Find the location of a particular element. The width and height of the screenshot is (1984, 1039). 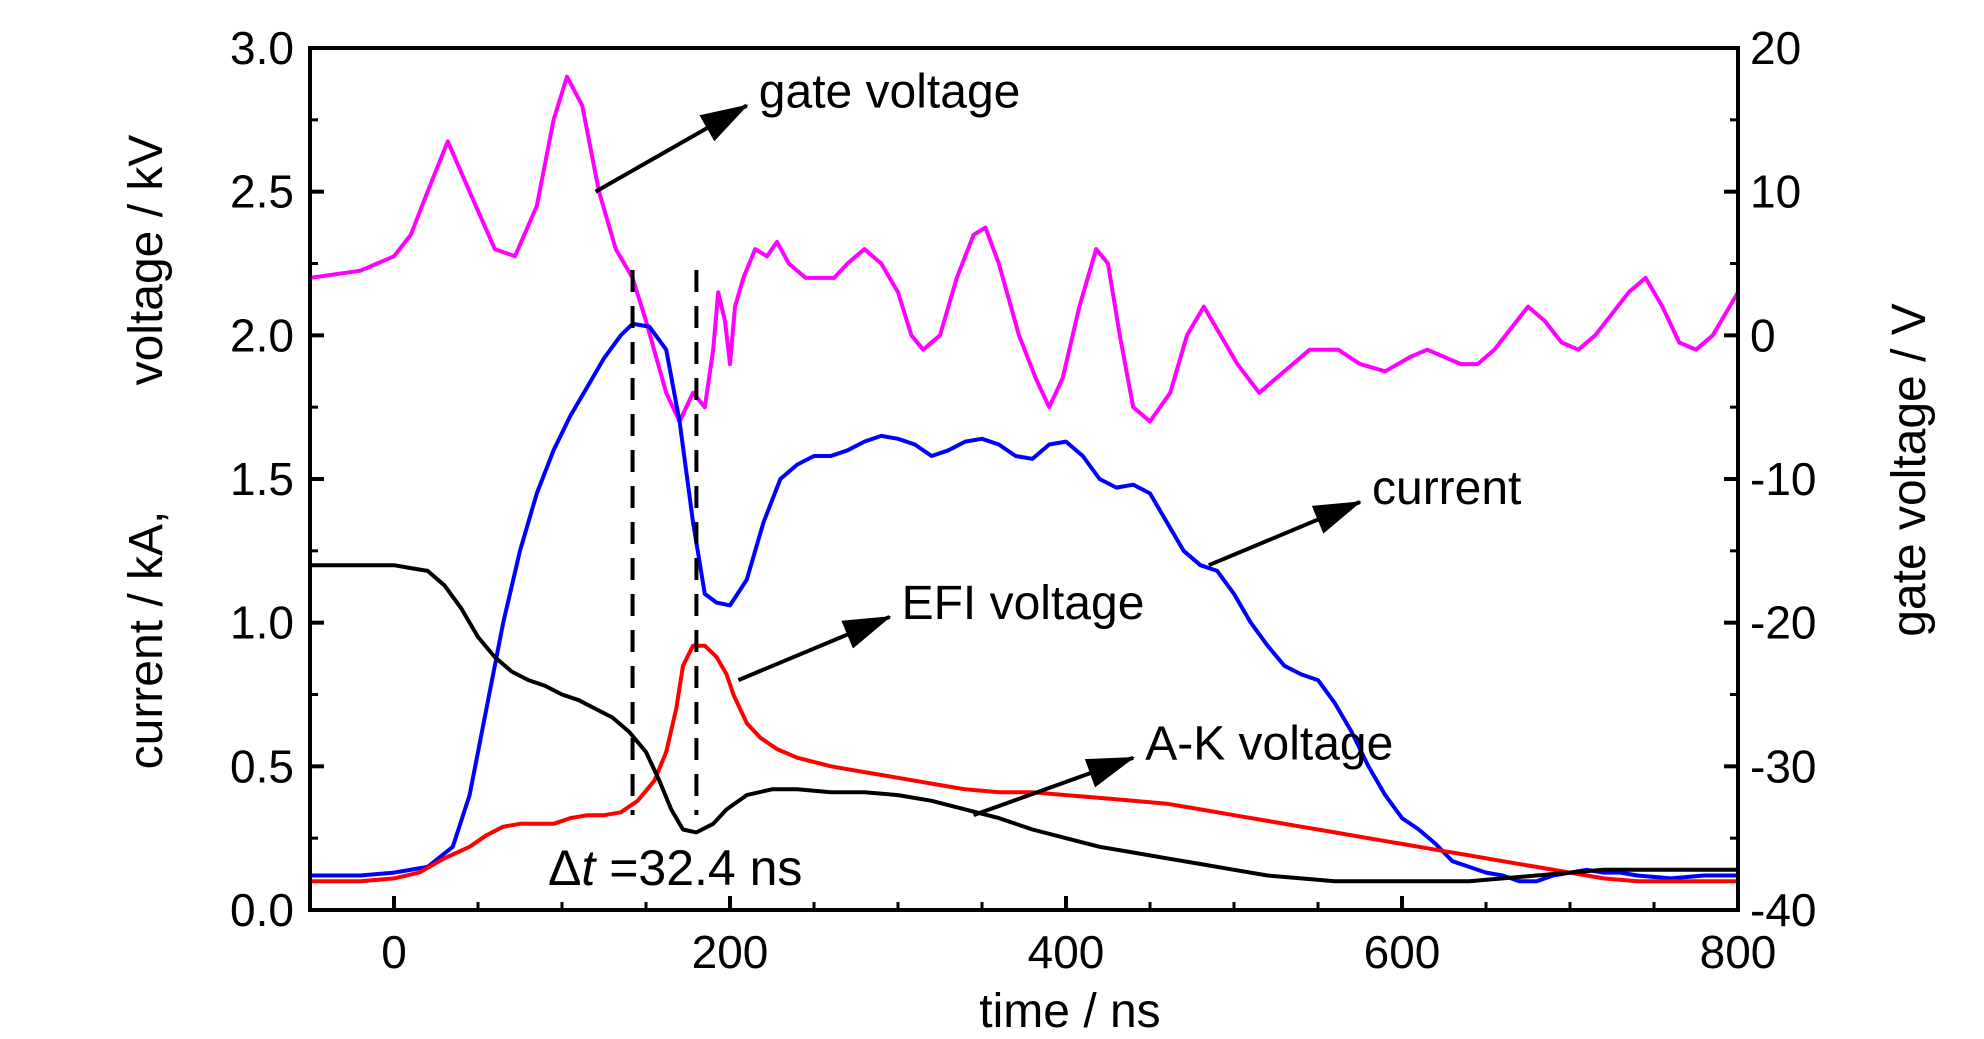

left-axis-title-line-2: voltage / kV is located at coordinates (146, 260).